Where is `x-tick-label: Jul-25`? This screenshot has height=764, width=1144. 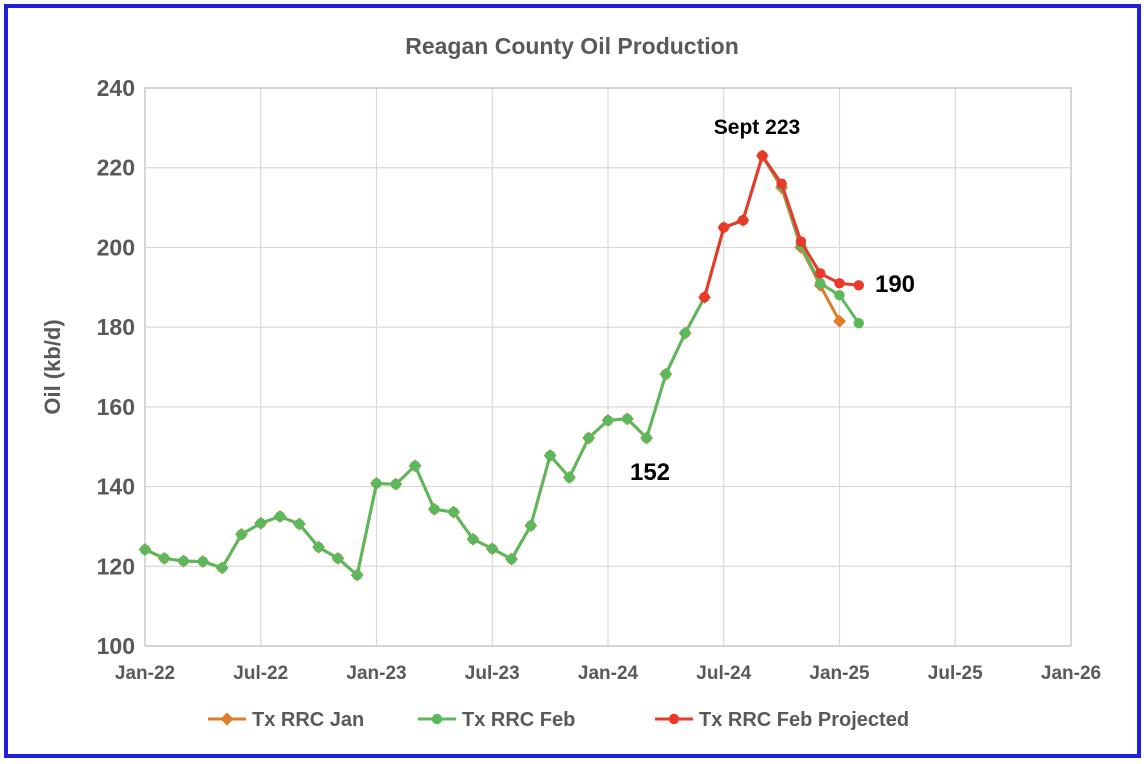 x-tick-label: Jul-25 is located at coordinates (955, 673).